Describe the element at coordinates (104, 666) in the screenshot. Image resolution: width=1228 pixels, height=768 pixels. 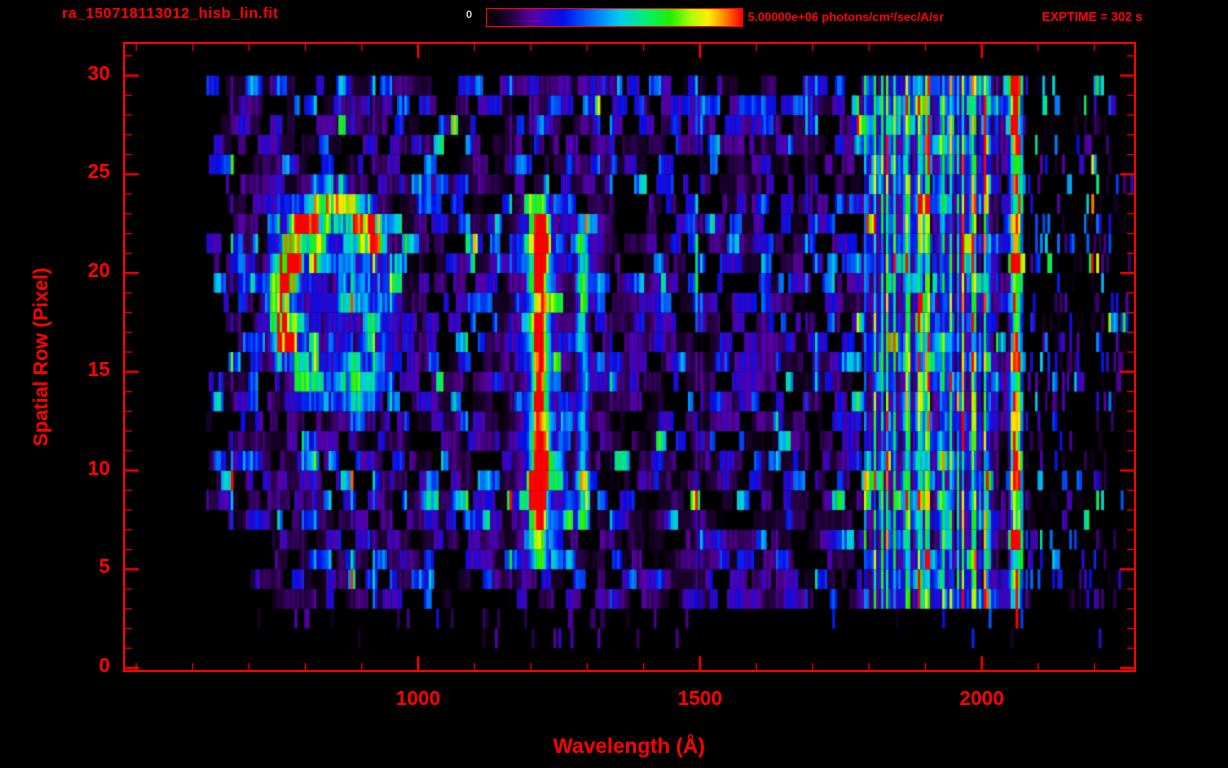
I see `y-tick-label: 0` at that location.